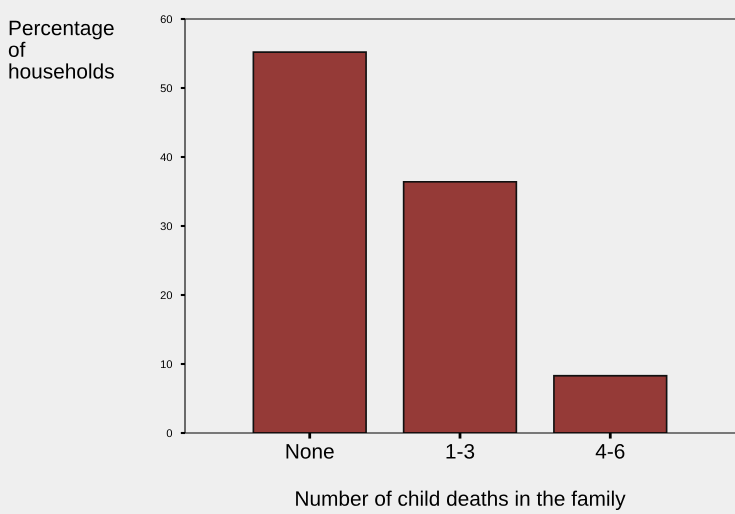 The height and width of the screenshot is (514, 735). I want to click on y-tick-label: 30, so click(166, 226).